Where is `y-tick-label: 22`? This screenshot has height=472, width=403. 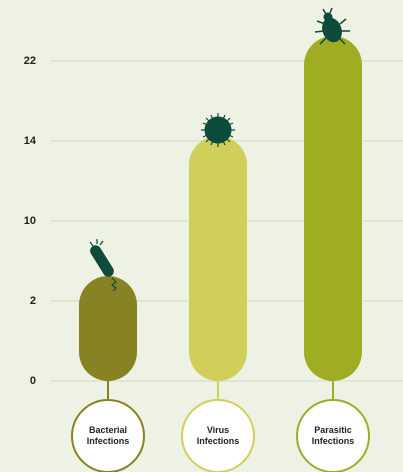
y-tick-label: 22 is located at coordinates (30, 61).